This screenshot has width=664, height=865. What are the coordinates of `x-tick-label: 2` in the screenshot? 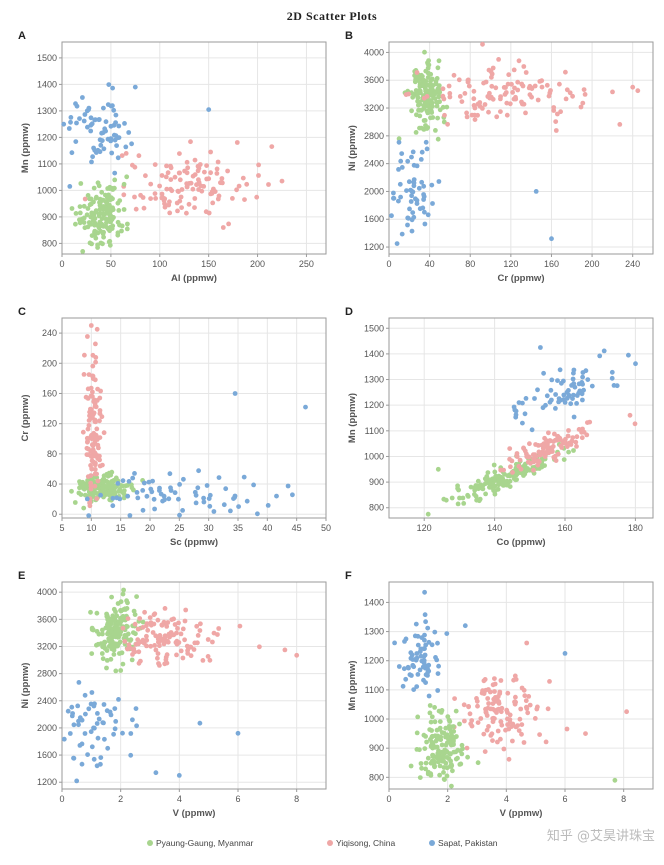 It's located at (447, 799).